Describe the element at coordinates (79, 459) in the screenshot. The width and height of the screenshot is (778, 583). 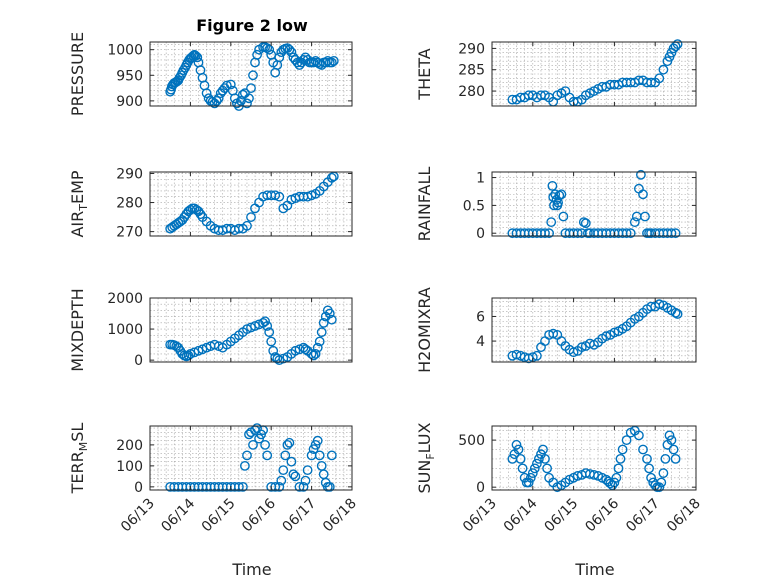
I see `y-axis-label: TERRMSL` at that location.